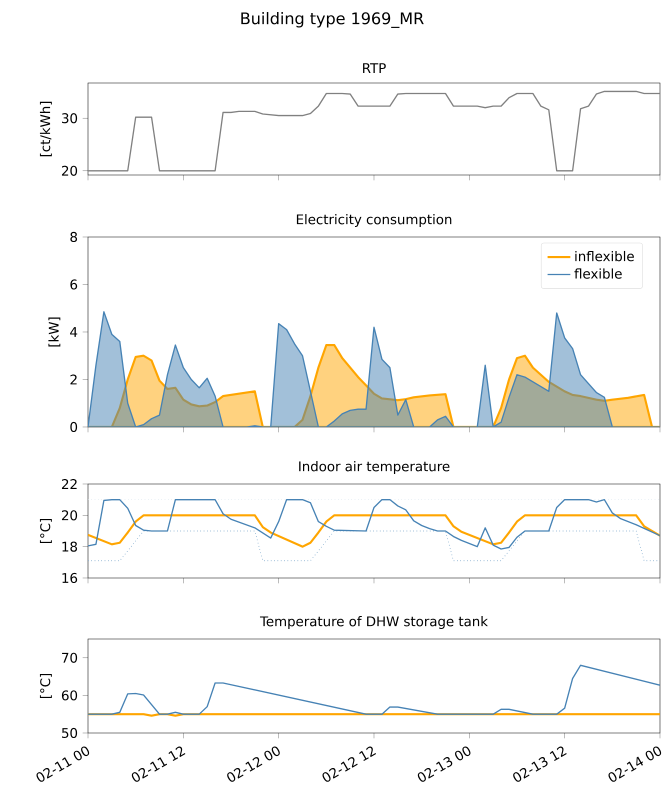  I want to click on chart-title: Building type 1969_MR, so click(332, 20).